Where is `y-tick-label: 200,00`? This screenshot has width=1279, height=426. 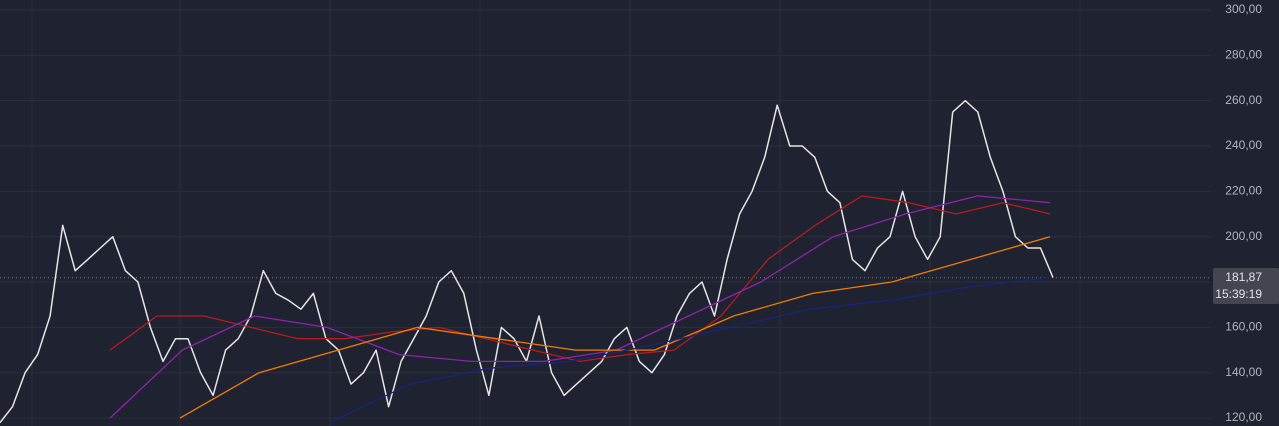 y-tick-label: 200,00 is located at coordinates (1243, 236).